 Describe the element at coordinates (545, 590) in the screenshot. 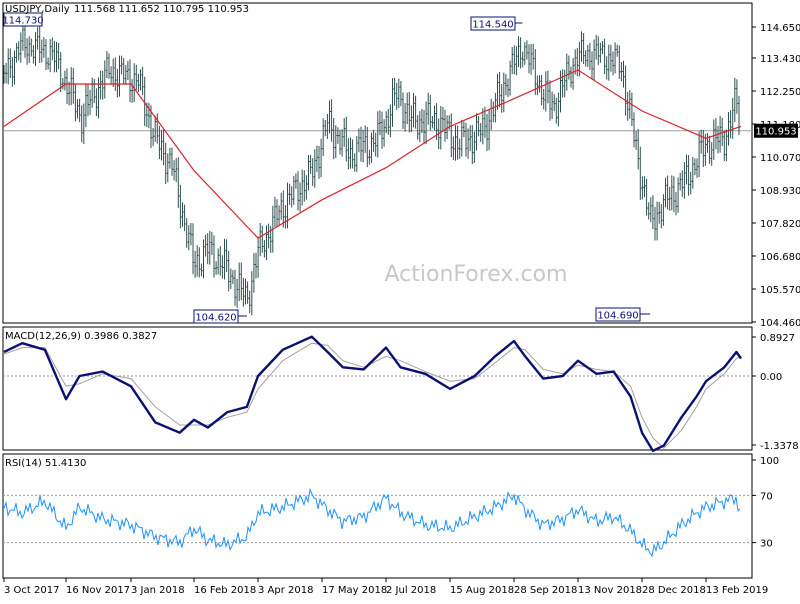

I see `x-tick-label: 28 Sep 2018` at that location.